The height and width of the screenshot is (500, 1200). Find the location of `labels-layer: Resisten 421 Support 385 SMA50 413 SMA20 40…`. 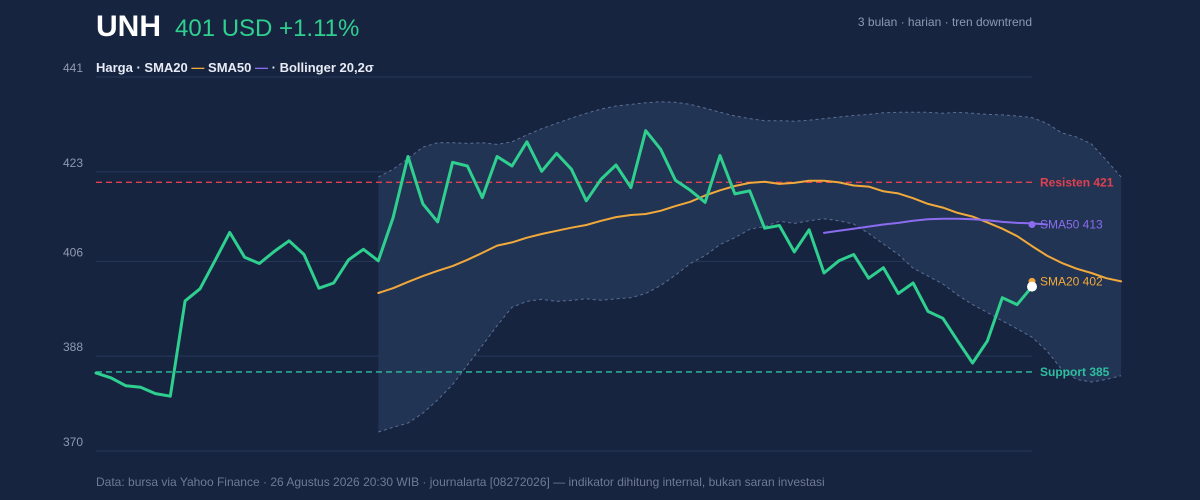

labels-layer: Resisten 421 Support 385 SMA50 413 SMA20 40… is located at coordinates (1077, 277).